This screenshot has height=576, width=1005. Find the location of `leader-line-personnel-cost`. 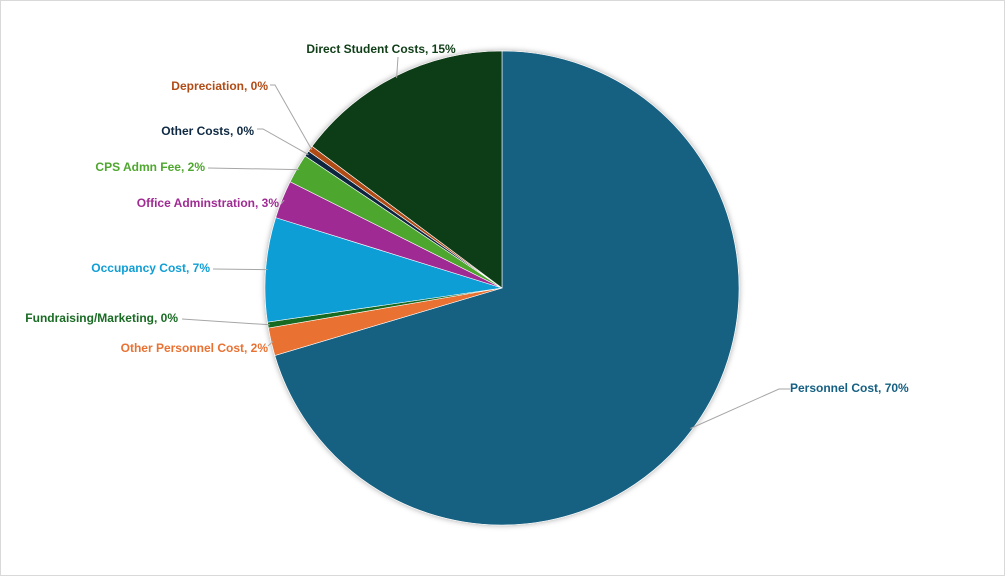

leader-line-personnel-cost is located at coordinates (740, 408).